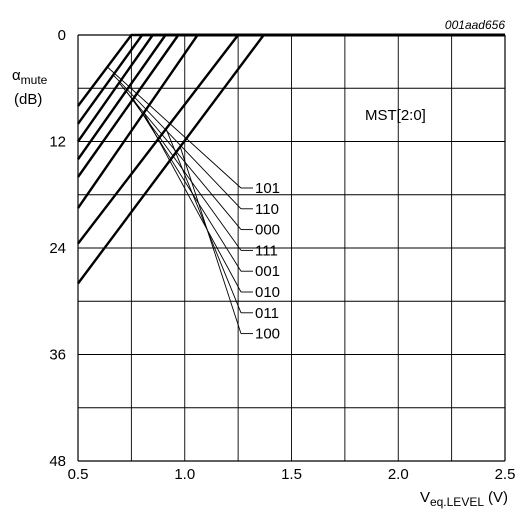  Describe the element at coordinates (498, 497) in the screenshot. I see `x-axis-unit: (V)` at that location.